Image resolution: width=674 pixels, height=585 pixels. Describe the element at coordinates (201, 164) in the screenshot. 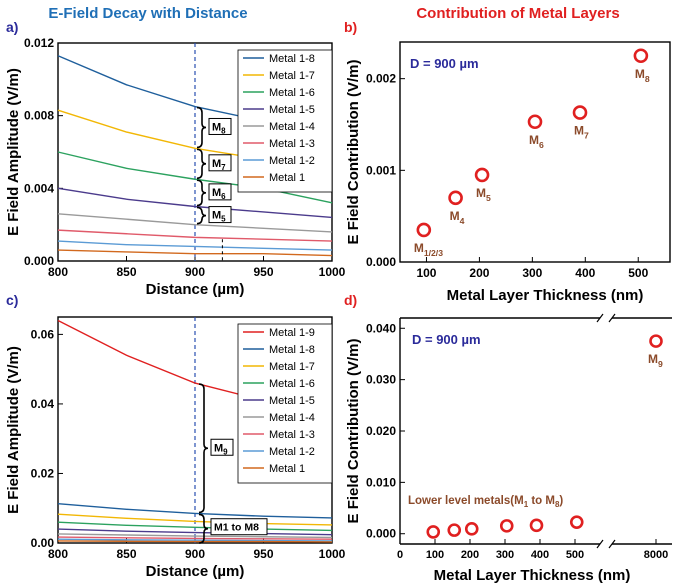

I see `brace-m7` at that location.